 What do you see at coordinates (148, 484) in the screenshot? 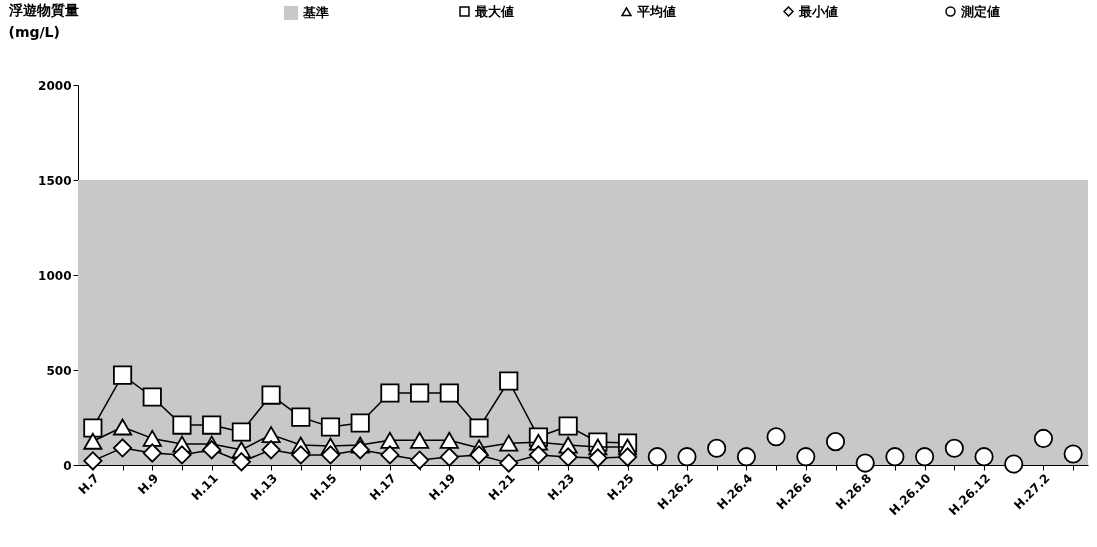
I see `x-tick-label: H.9` at bounding box center [148, 484].